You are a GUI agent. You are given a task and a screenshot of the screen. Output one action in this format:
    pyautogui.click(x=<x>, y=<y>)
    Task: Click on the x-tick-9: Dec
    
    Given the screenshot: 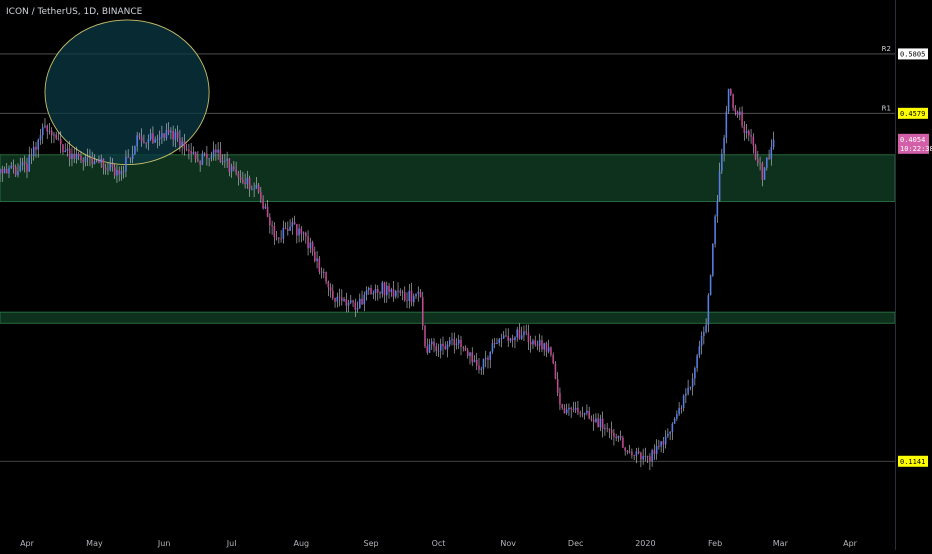 What is the action you would take?
    pyautogui.click(x=575, y=543)
    